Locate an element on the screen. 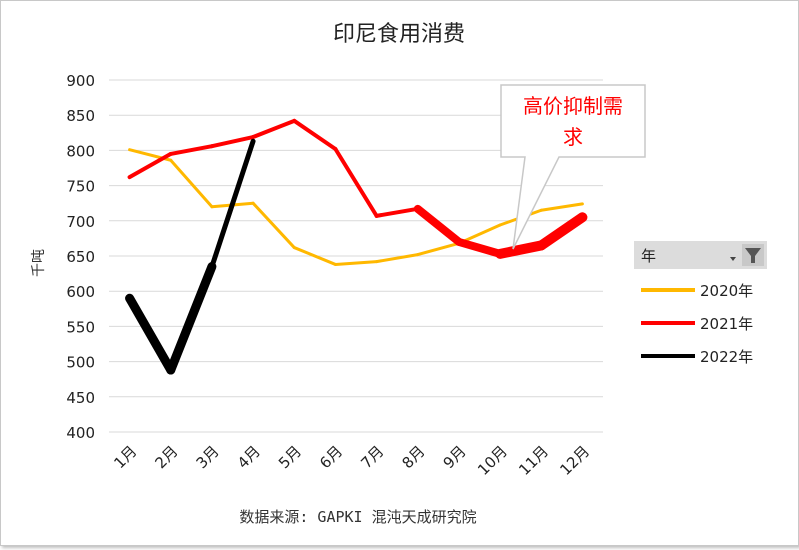 The image size is (799, 550). y-tick-label: 900 is located at coordinates (80, 81).